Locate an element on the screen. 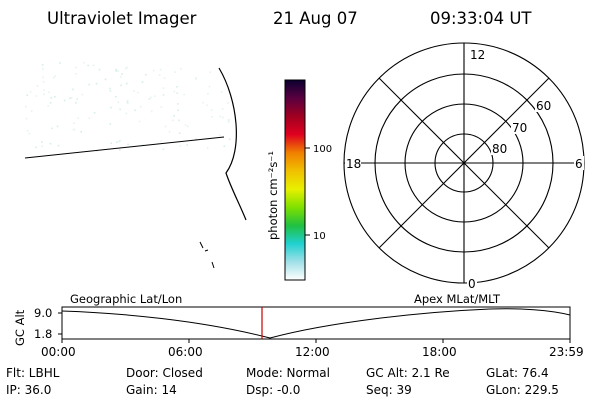 Image resolution: width=600 pixels, height=400 pixels. glon-readout: GLon: 229.5 is located at coordinates (522, 390).